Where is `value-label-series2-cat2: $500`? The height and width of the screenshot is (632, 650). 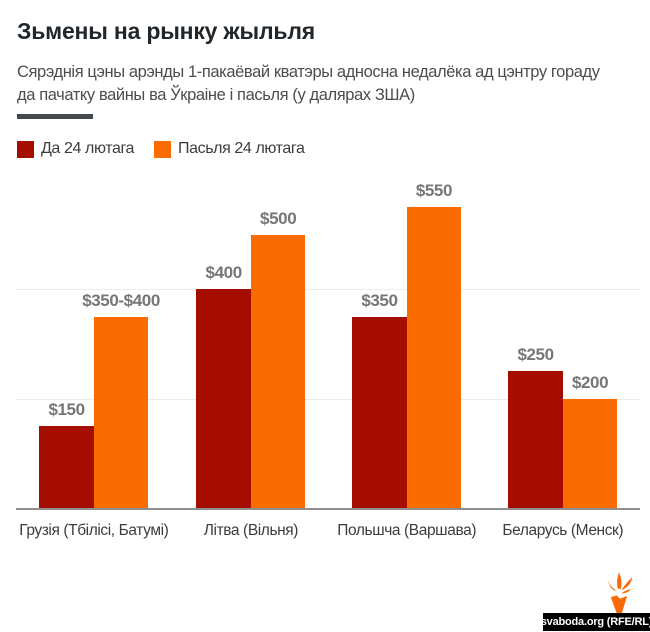 value-label-series2-cat2: $500 is located at coordinates (278, 218).